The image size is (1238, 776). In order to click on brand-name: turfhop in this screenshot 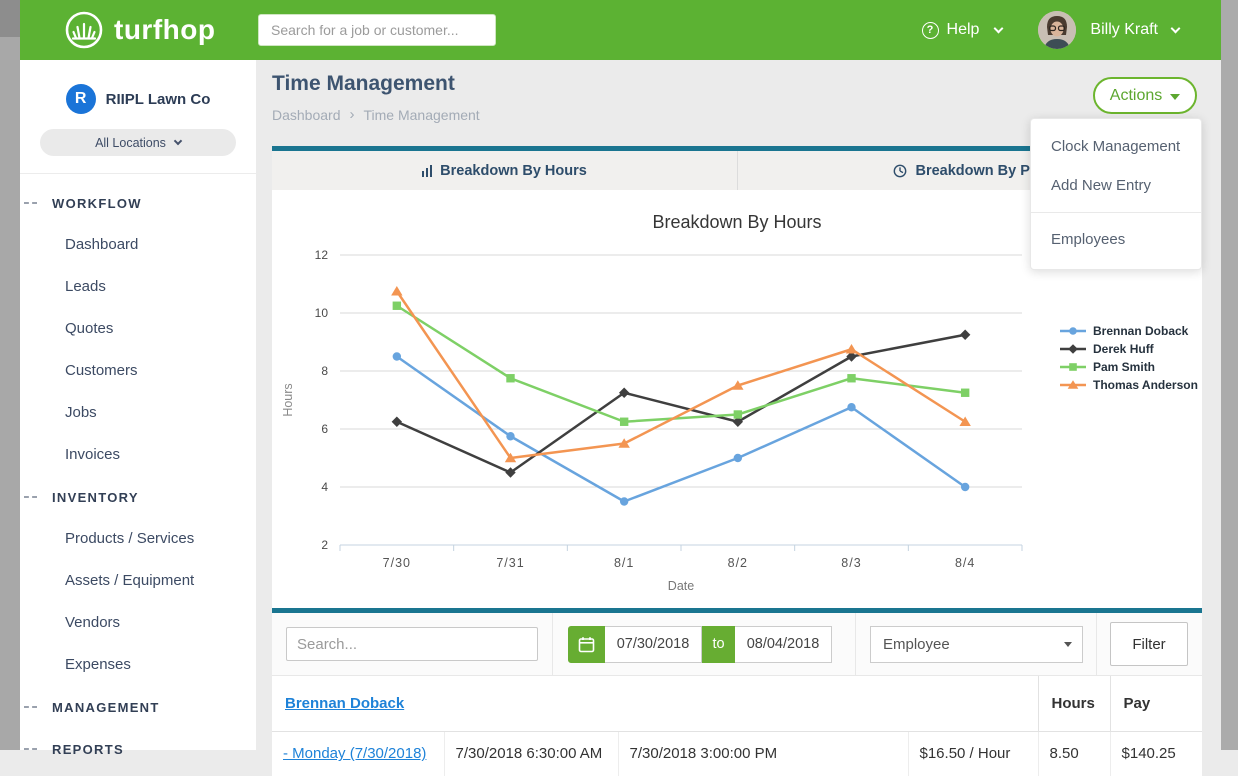, I will do `click(165, 29)`.